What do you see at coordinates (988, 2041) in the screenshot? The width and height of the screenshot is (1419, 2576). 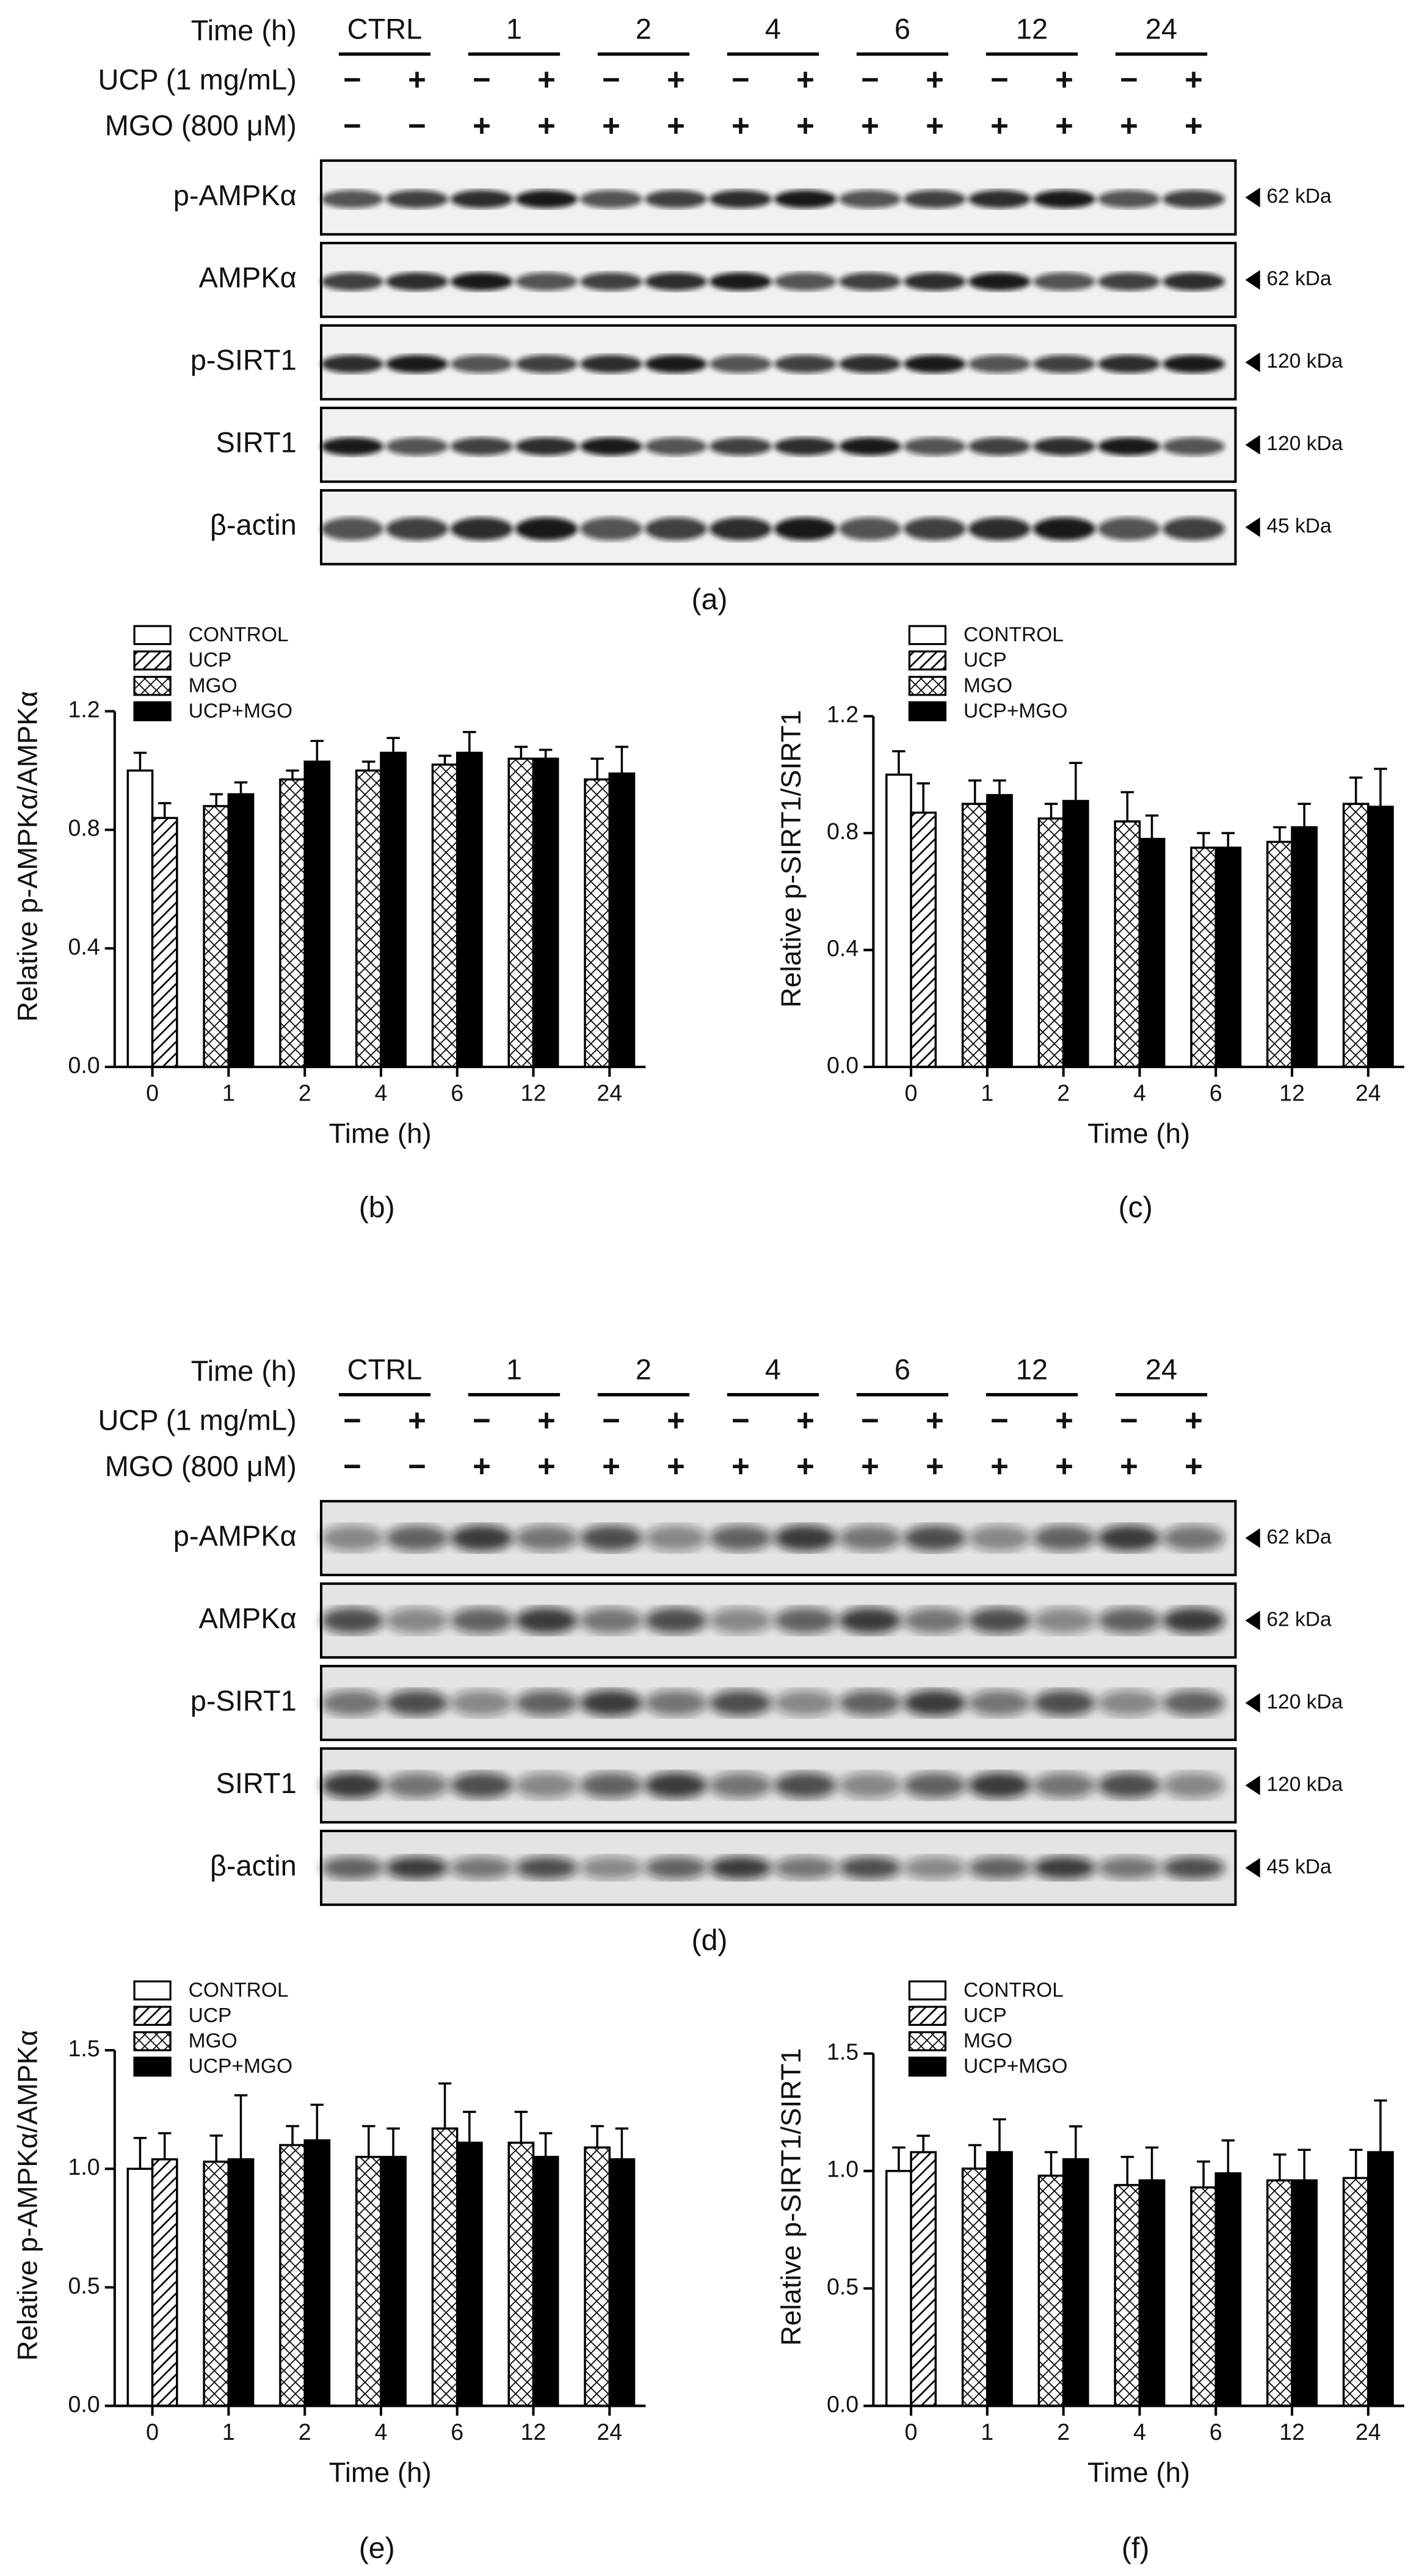 I see `legend-label: MGO` at bounding box center [988, 2041].